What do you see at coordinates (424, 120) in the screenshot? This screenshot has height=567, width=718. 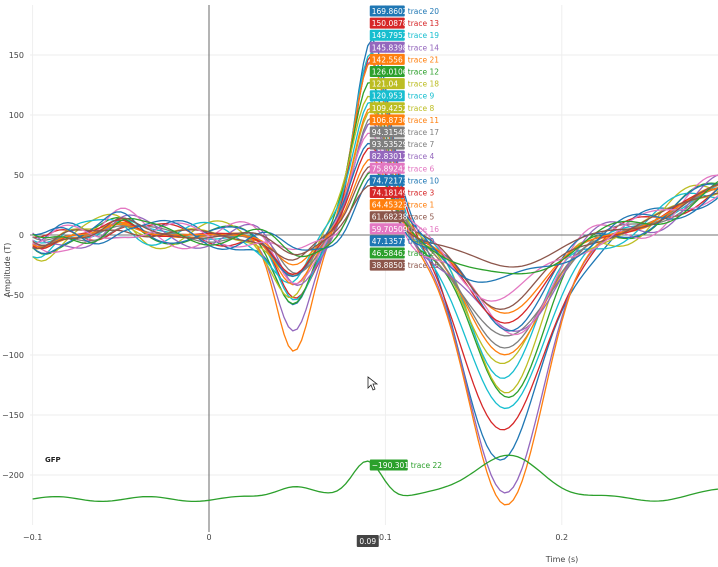 I see `hover-series-name: trace 11` at bounding box center [424, 120].